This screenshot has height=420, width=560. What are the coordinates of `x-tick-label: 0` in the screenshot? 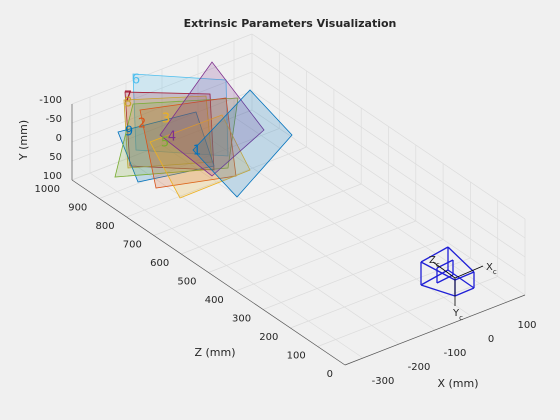 It's located at (491, 339).